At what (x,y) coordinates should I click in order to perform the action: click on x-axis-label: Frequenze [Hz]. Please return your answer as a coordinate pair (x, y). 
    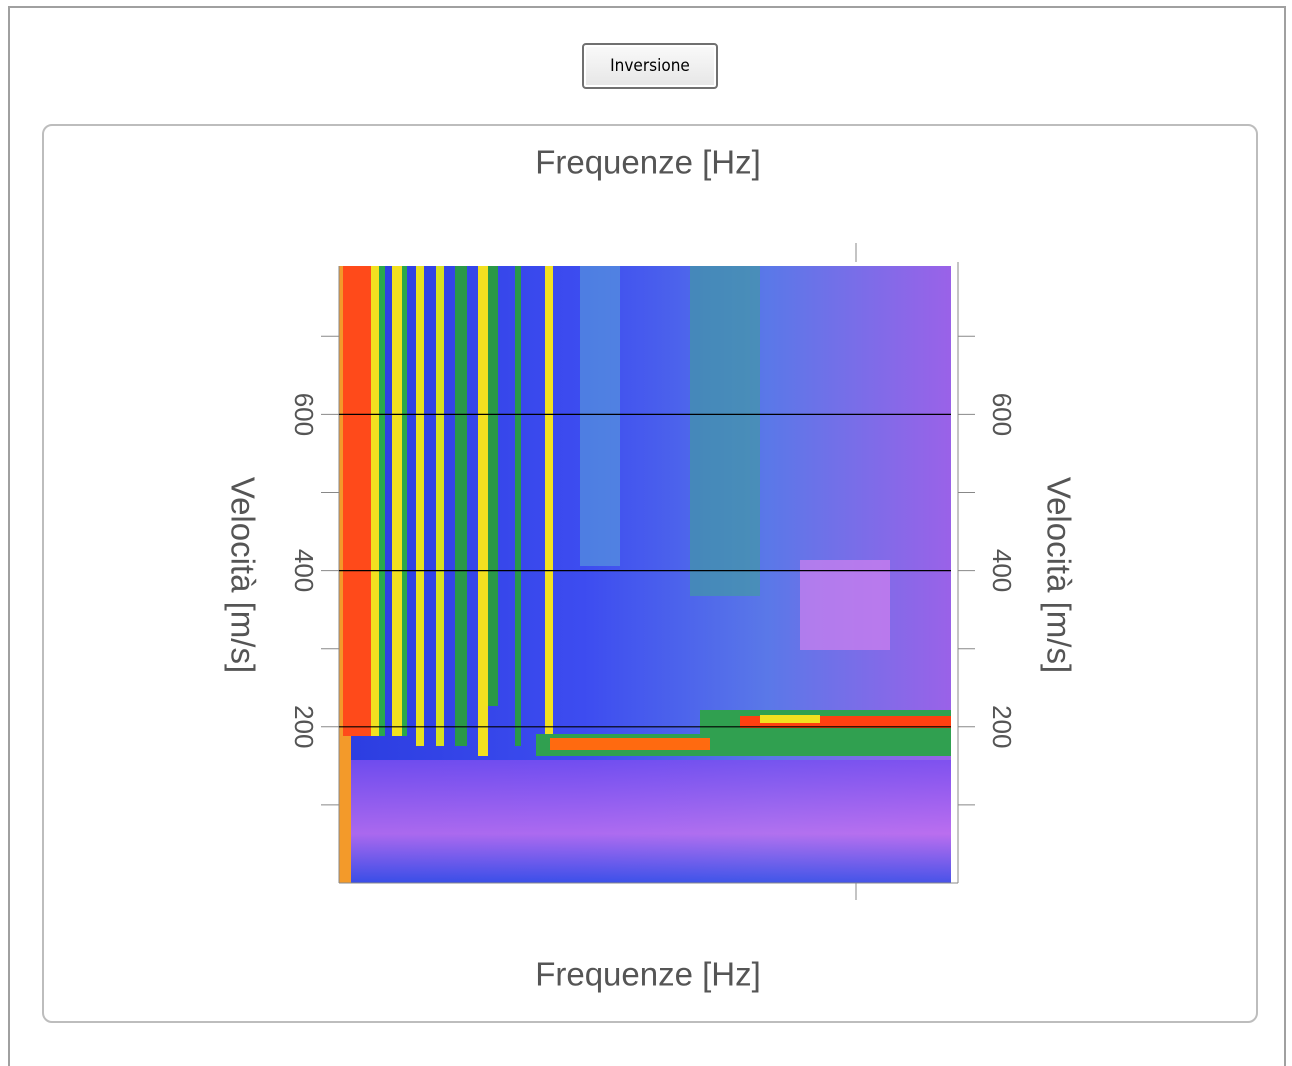
    Looking at the image, I should click on (648, 974).